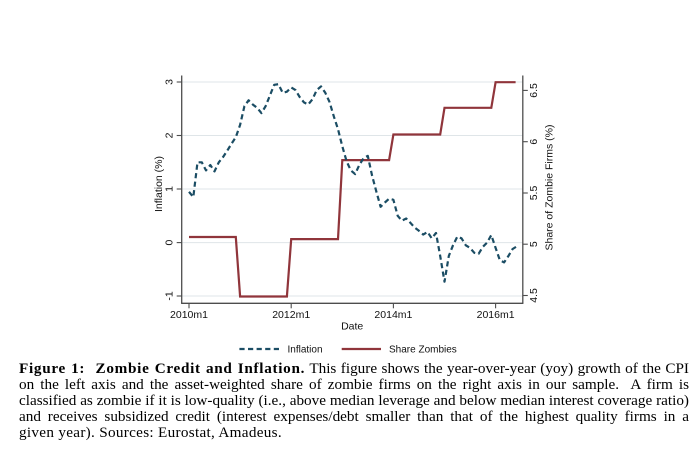 The width and height of the screenshot is (700, 454). What do you see at coordinates (534, 295) in the screenshot?
I see `svg-text: 4.5` at bounding box center [534, 295].